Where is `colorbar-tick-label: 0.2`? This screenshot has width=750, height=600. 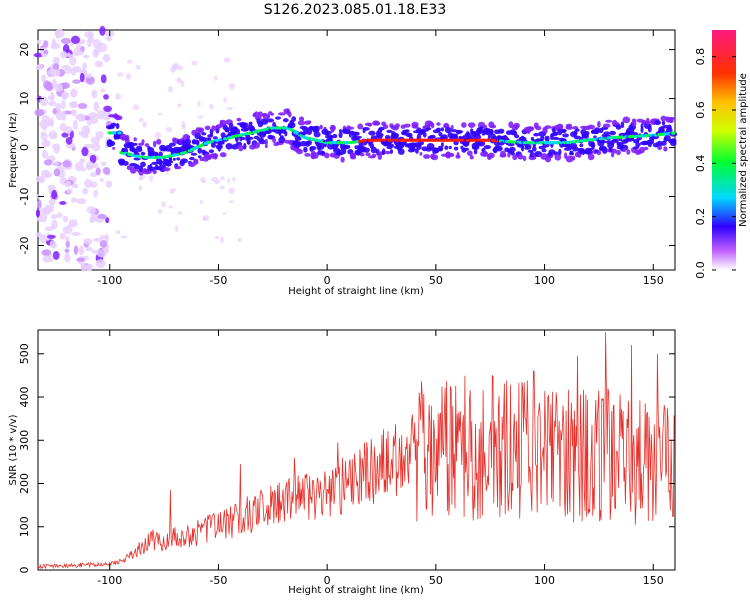
colorbar-tick-label: 0.2 is located at coordinates (700, 217).